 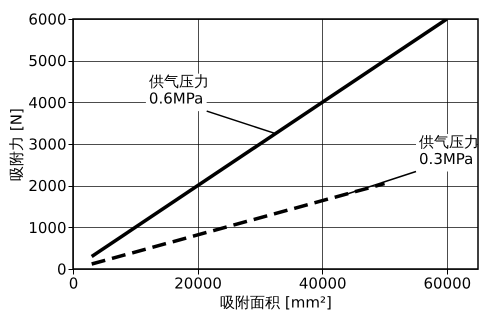 I want to click on annotation: 供气压力 0.6MPa, so click(x=178, y=90).